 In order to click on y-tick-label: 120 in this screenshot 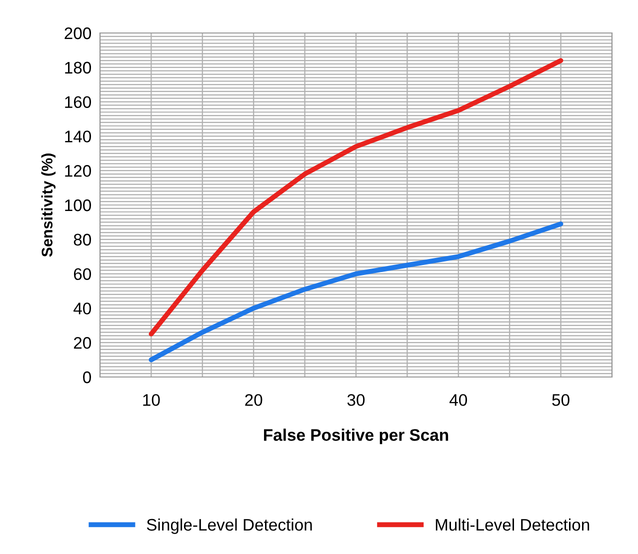, I will do `click(78, 171)`.